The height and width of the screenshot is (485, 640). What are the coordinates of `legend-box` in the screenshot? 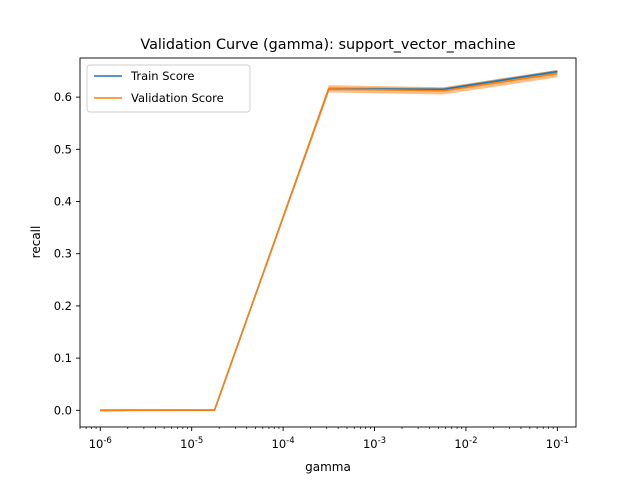 It's located at (168, 88).